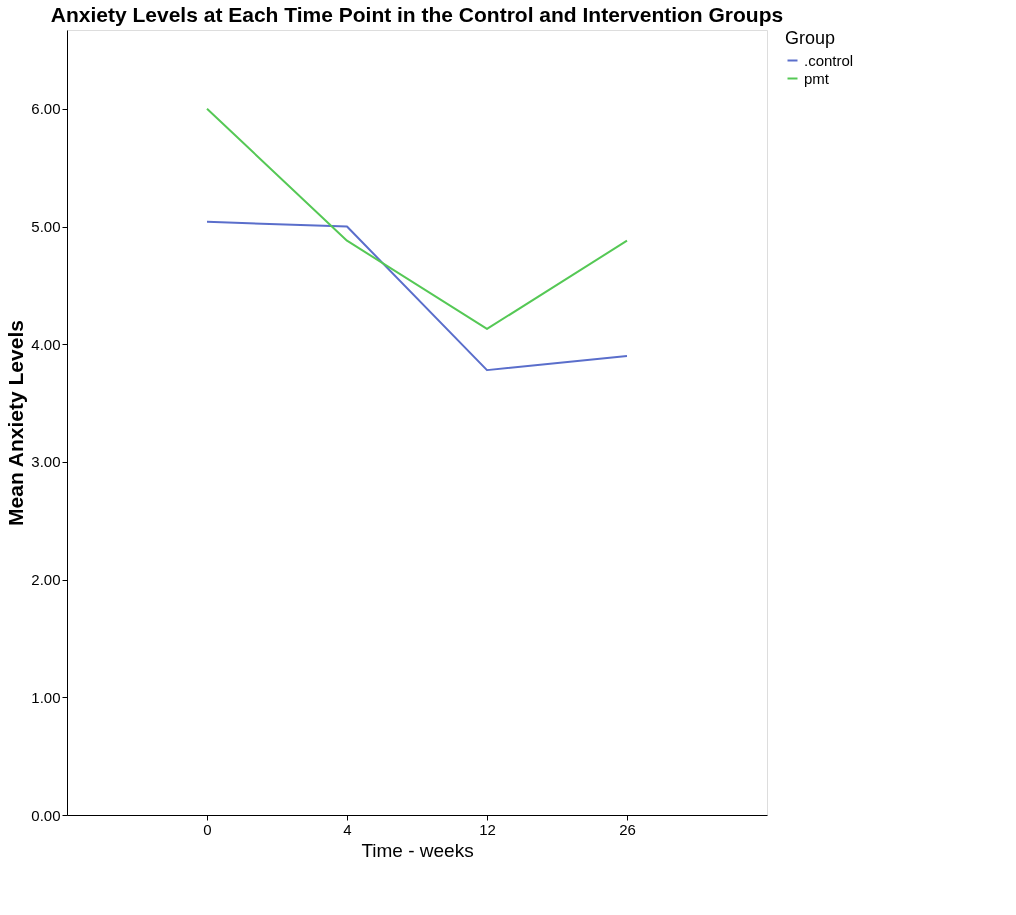 This screenshot has width=1016, height=915. I want to click on y-tick-label: 1.00, so click(46, 697).